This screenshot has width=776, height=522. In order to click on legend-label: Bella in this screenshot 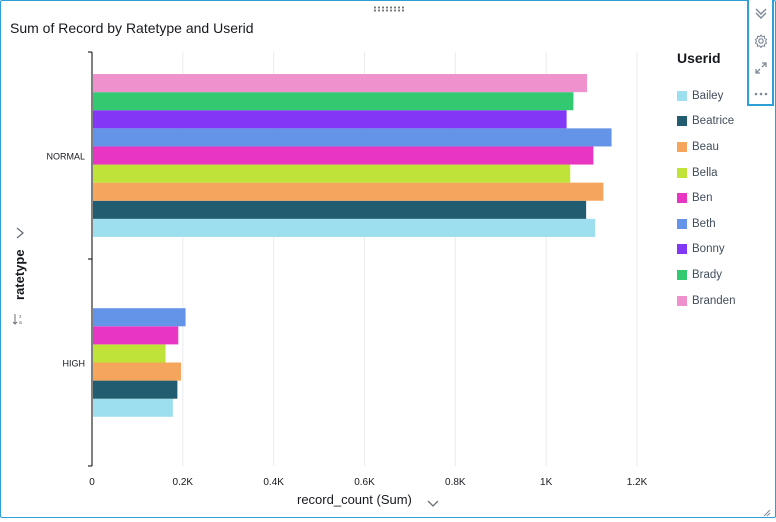, I will do `click(705, 172)`.